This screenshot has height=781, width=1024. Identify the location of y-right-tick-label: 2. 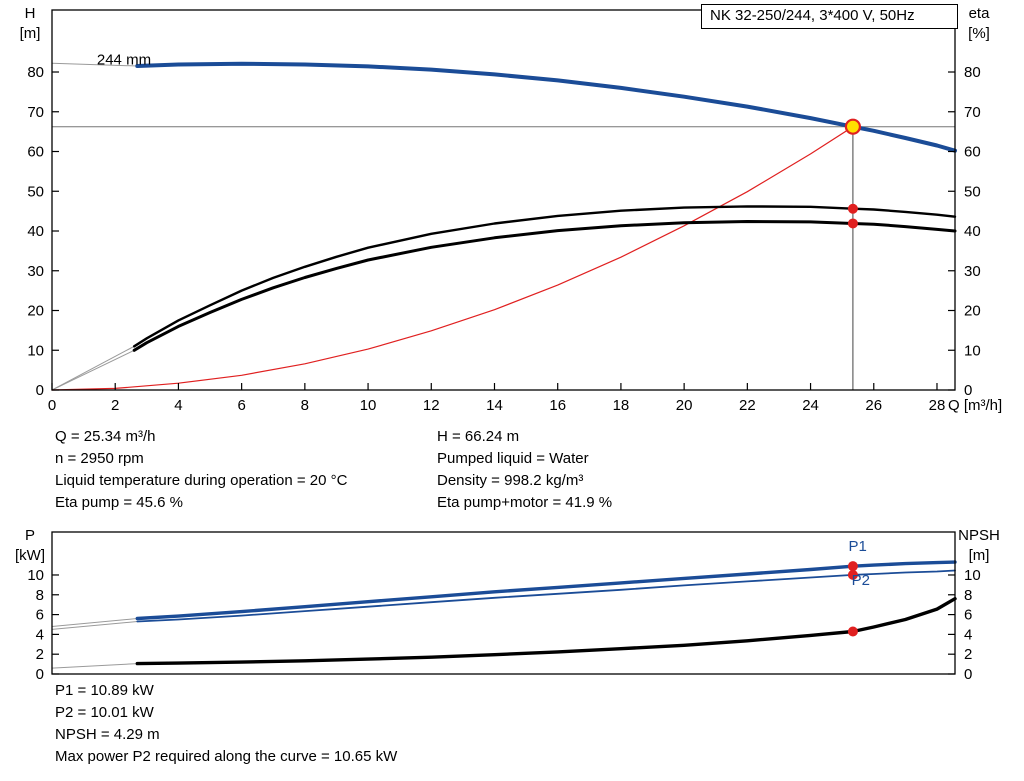
(968, 654).